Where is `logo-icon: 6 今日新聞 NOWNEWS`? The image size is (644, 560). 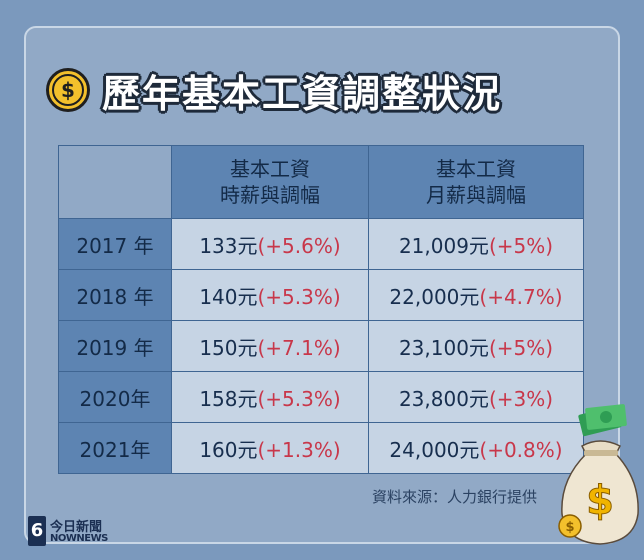
logo-icon: 6 今日新聞 NOWNEWS is located at coordinates (68, 532).